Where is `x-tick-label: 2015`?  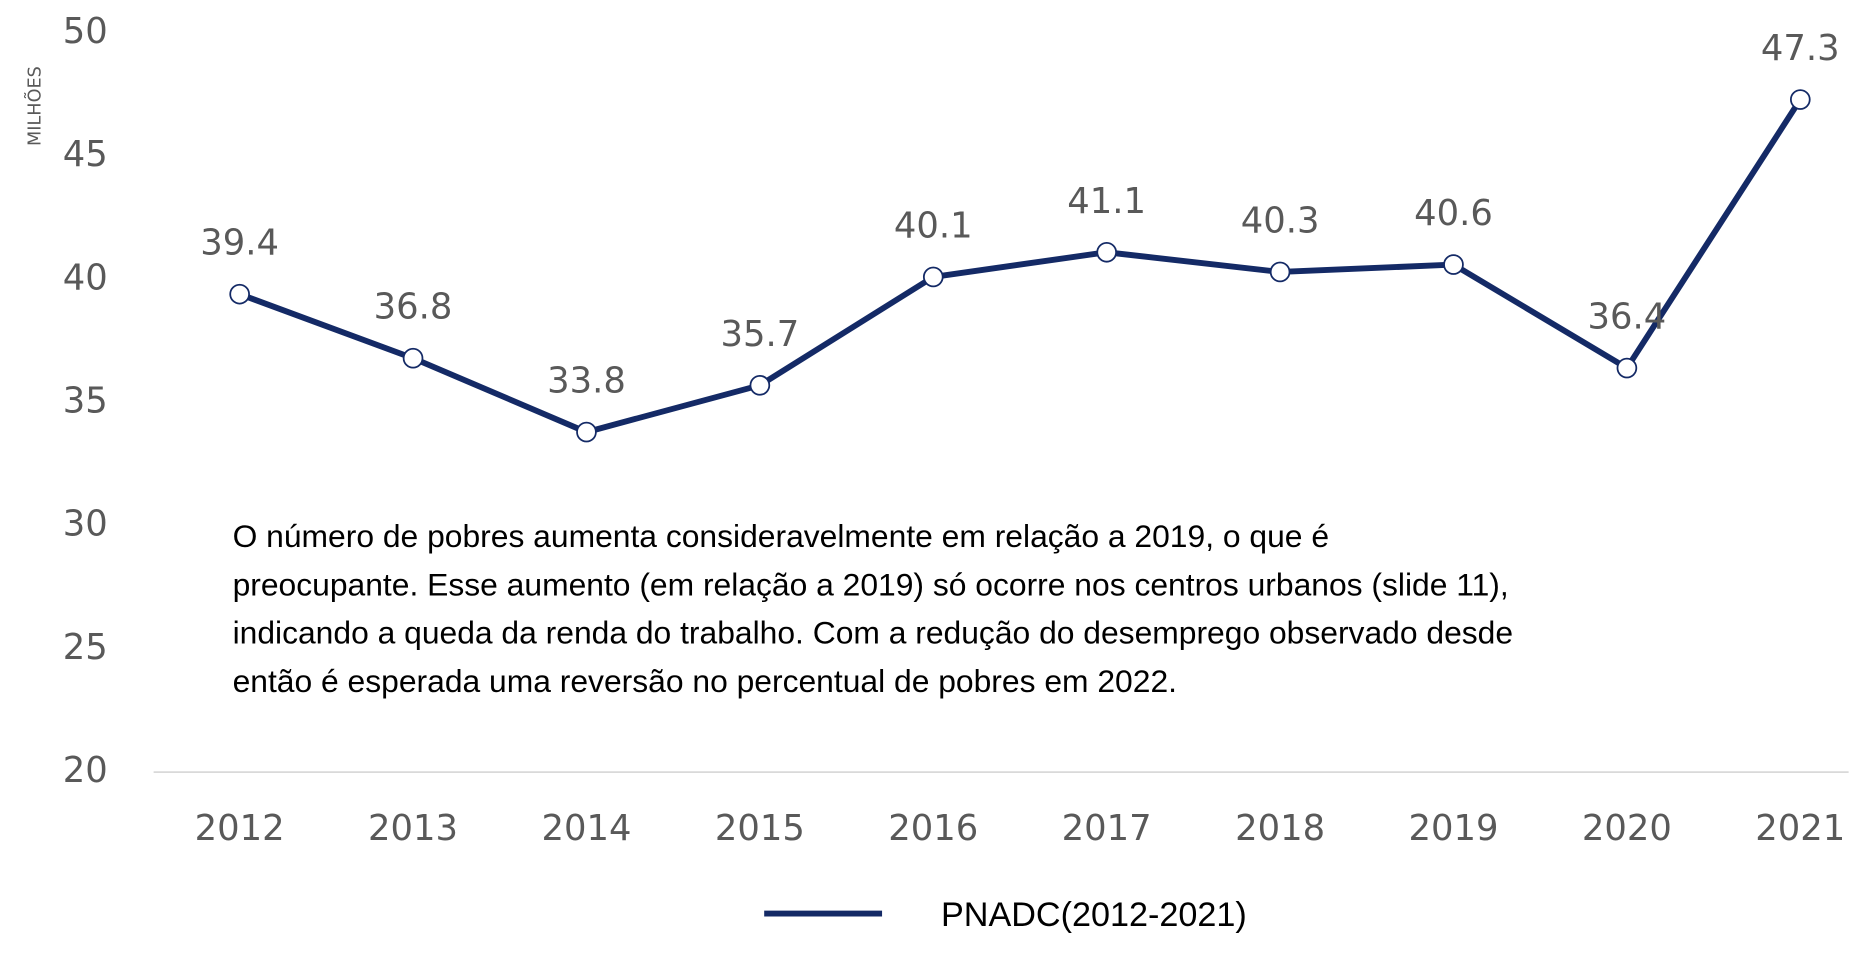
x-tick-label: 2015 is located at coordinates (760, 828).